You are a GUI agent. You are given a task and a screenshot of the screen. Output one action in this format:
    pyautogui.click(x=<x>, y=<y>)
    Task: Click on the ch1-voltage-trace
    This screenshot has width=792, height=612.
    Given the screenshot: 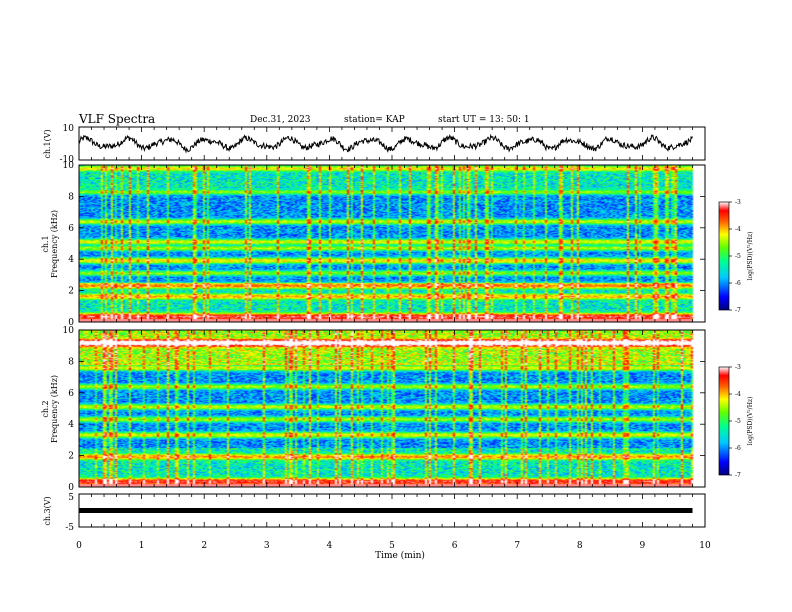 What is the action you would take?
    pyautogui.click(x=385, y=143)
    